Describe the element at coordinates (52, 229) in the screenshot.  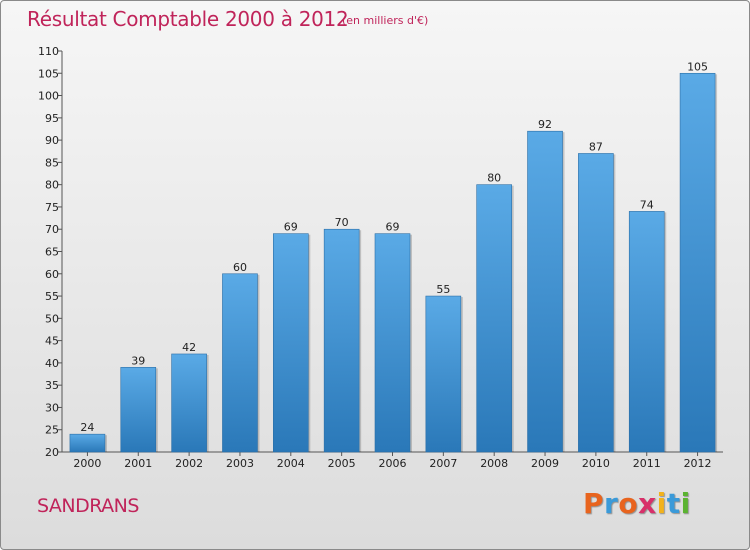
I see `y-tick-label: 70` at that location.